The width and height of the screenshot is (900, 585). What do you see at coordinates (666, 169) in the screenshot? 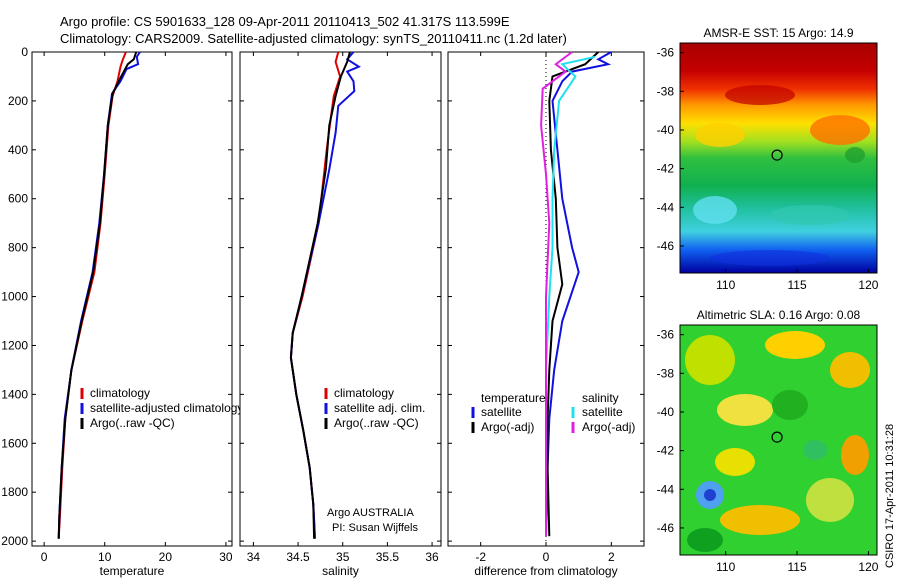
I see `amsre_sst-ytick-label: -42` at bounding box center [666, 169].